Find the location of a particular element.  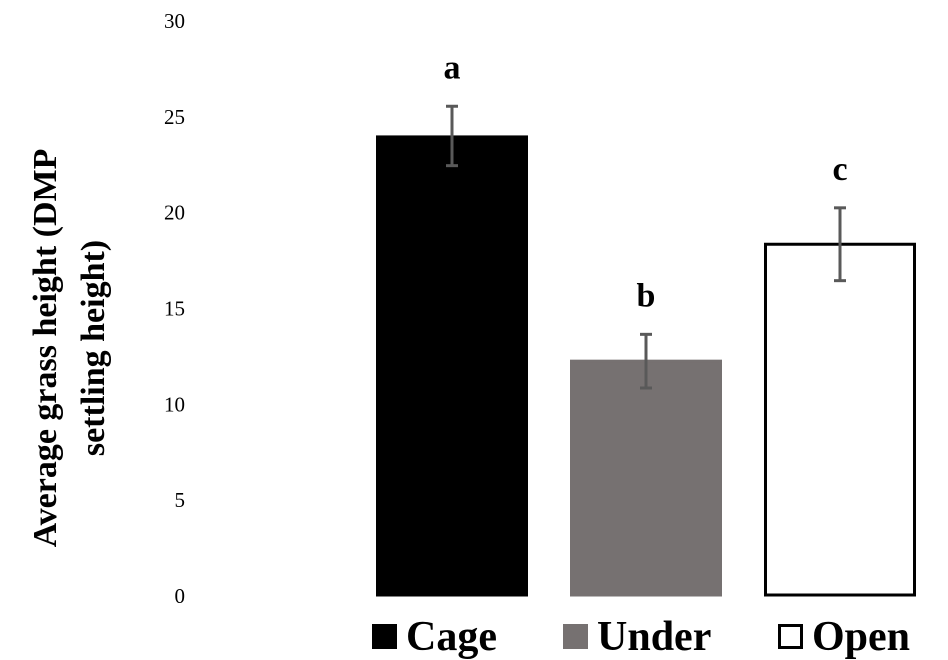

legend-swatch-cage is located at coordinates (384, 636).